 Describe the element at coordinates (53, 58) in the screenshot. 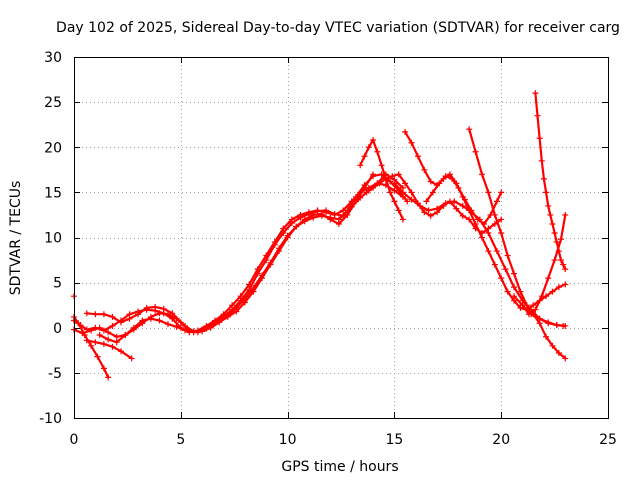

I see `y-tick-label: 30` at that location.